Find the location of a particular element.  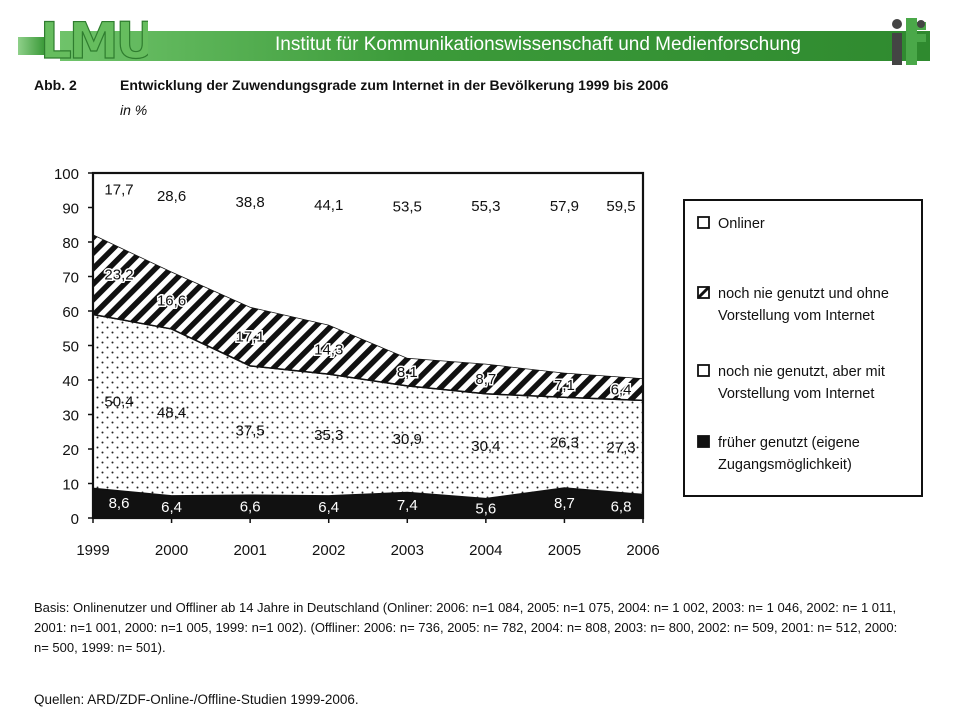

y-tick-label: 70 is located at coordinates (70, 278).